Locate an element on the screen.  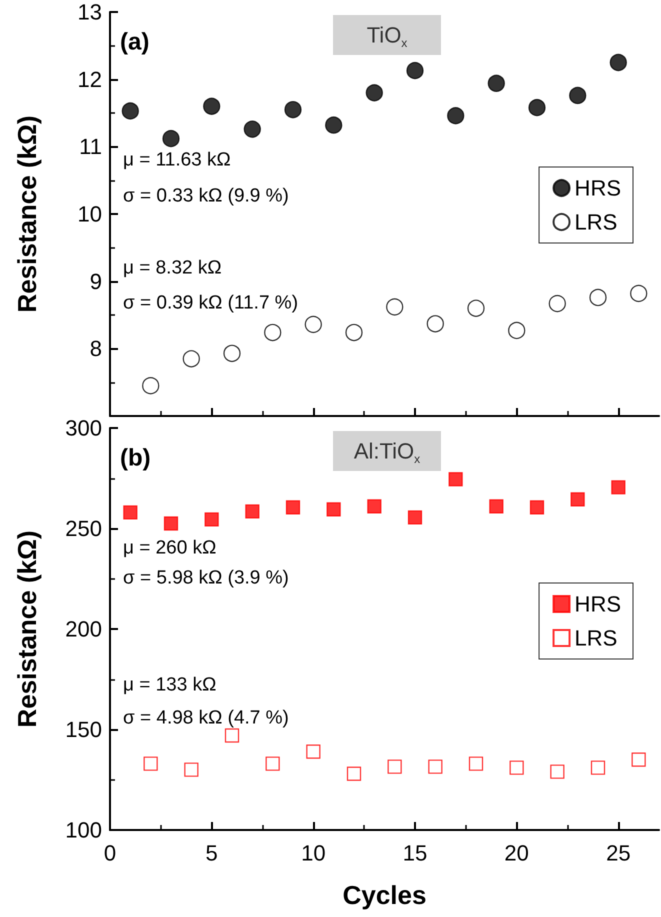
annotation: (a) is located at coordinates (135, 42).